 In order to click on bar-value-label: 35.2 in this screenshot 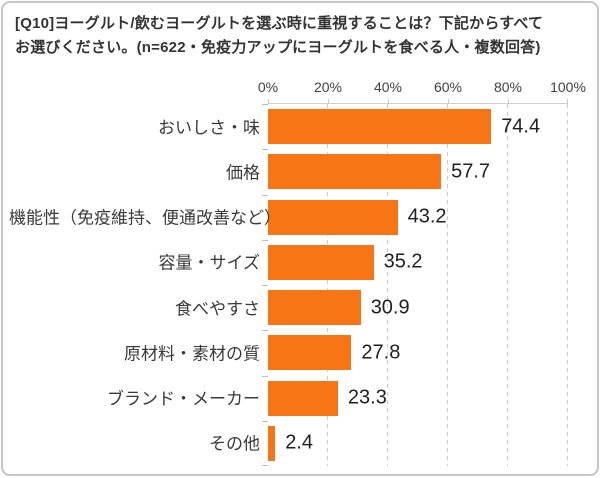, I will do `click(403, 261)`.